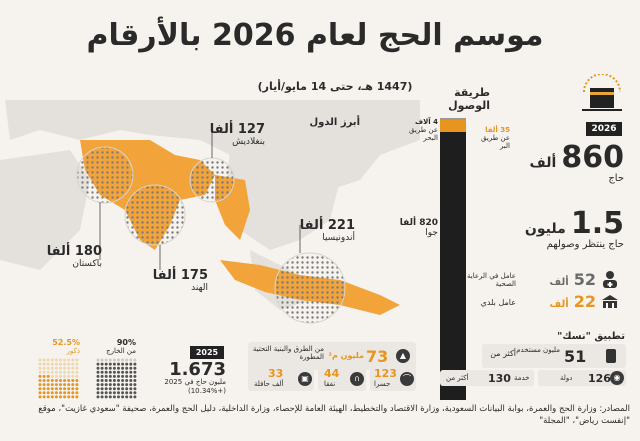 The width and height of the screenshot is (640, 441). Describe the element at coordinates (73, 351) in the screenshot. I see `male-label: ذكور` at that location.